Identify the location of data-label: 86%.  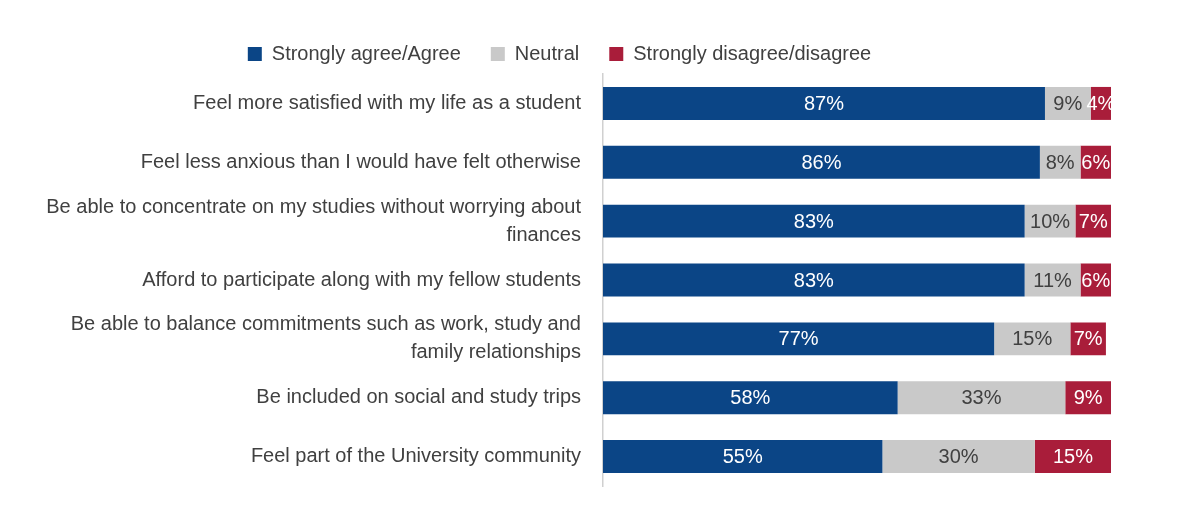
(821, 161).